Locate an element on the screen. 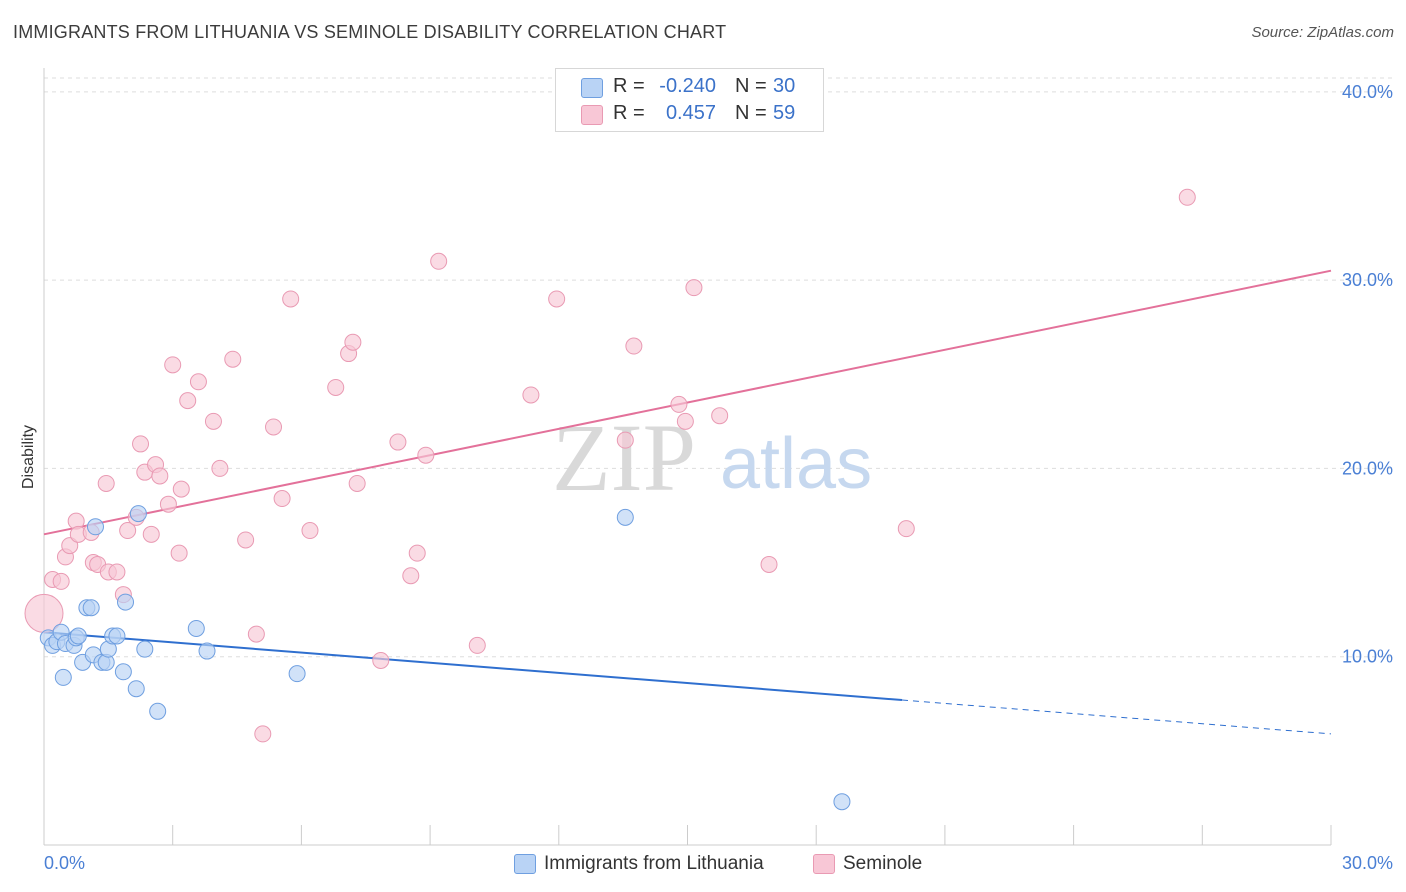  legend-label-lithuania: Immigrants from Lithuania is located at coordinates (654, 863).